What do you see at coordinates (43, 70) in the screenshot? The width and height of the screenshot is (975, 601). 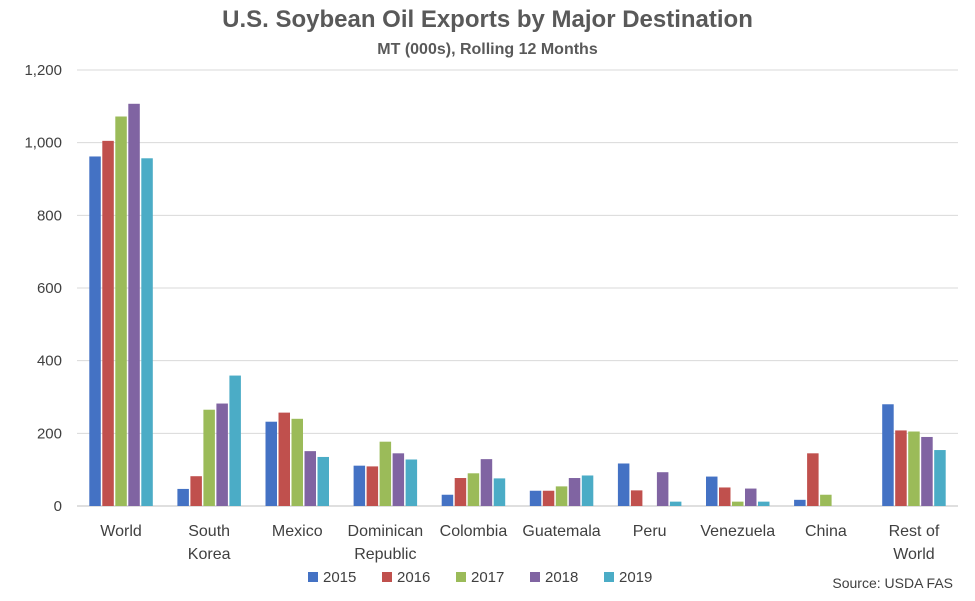 I see `y-tick-label: 1,200` at bounding box center [43, 70].